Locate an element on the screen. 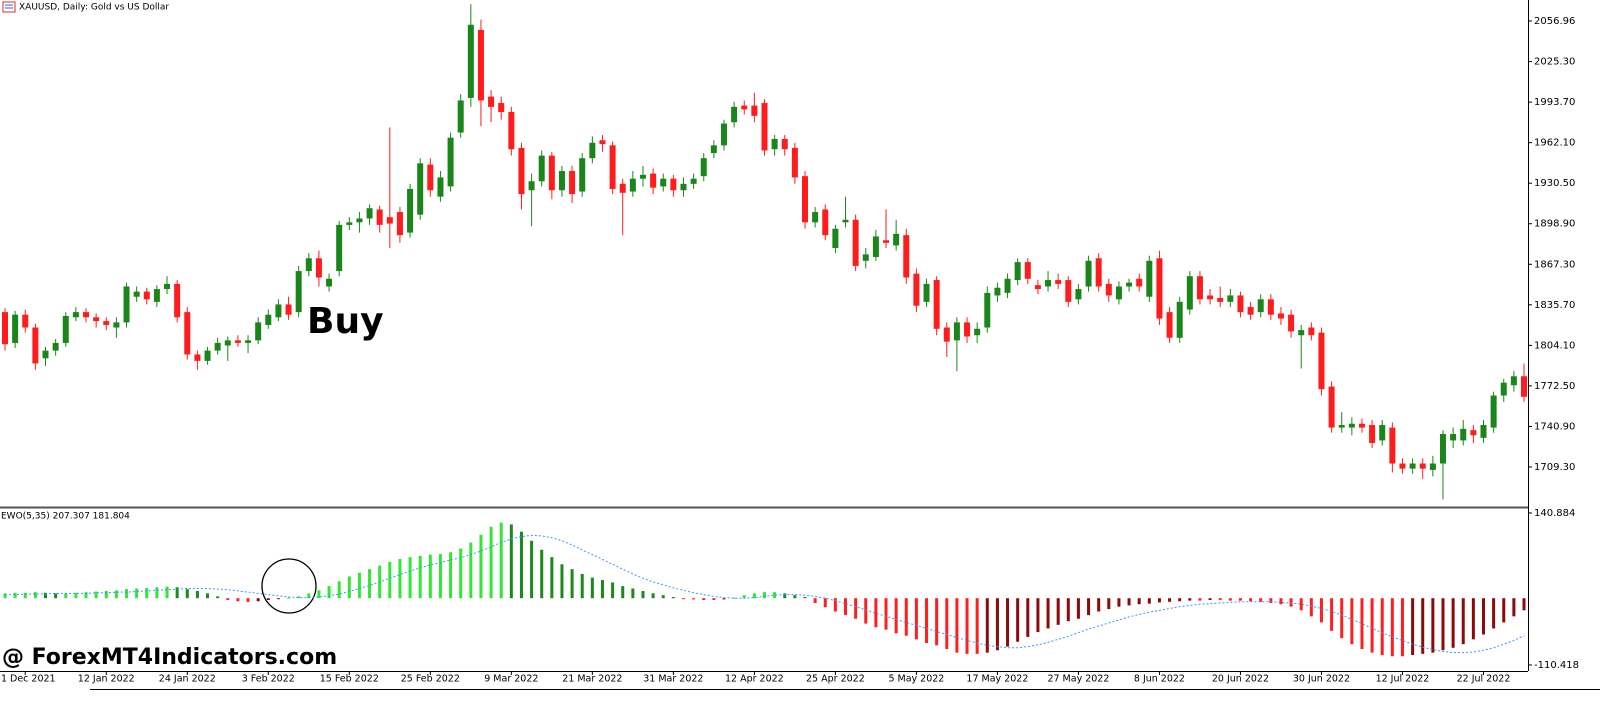 The image size is (1600, 705). x-tick-label: 8 Jun 2022 is located at coordinates (1159, 679).